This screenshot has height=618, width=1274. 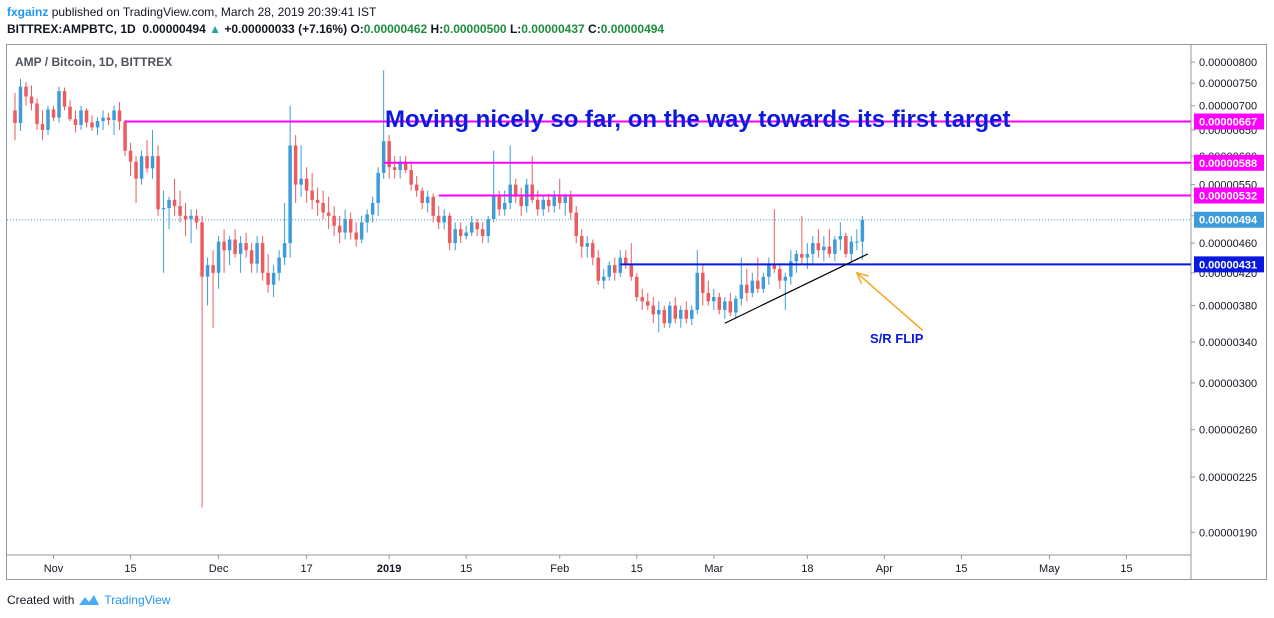 I want to click on tradingview-link: TradingView, so click(x=137, y=600).